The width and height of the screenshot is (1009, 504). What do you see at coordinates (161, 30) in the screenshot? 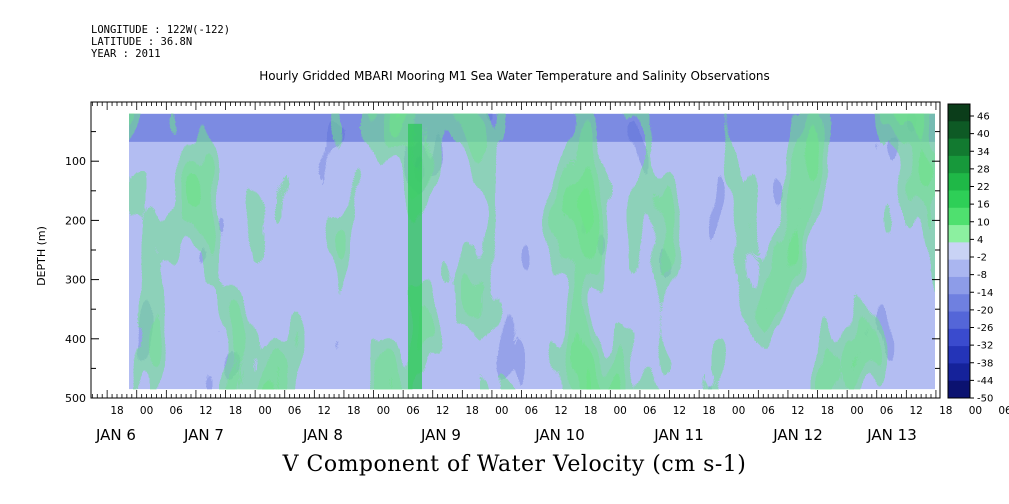
I see `longitude-label: LONGITUDE : 122W(-122)` at bounding box center [161, 30].